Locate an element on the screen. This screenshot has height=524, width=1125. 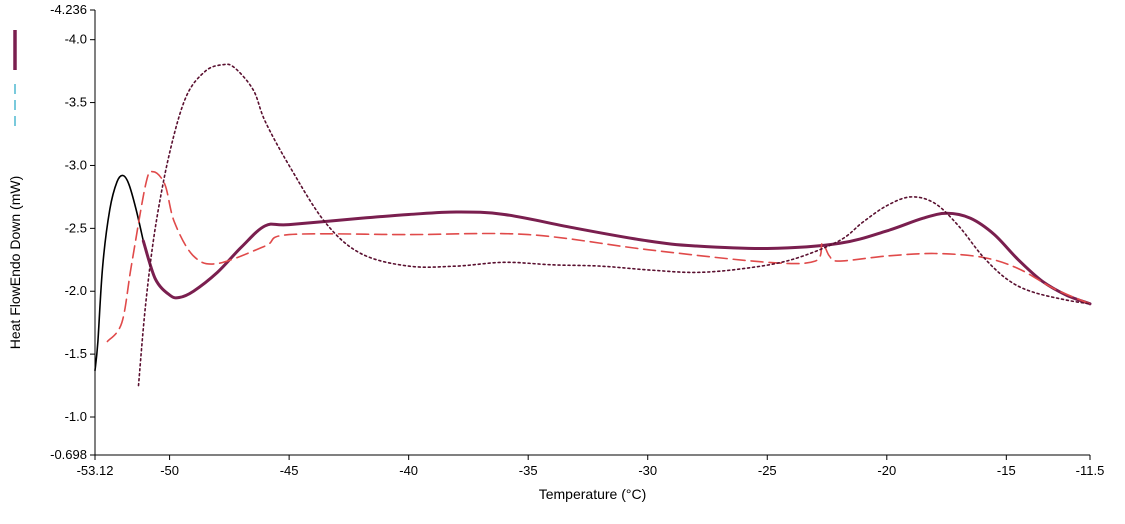
y-tick-label: -2.5 is located at coordinates (76, 227).